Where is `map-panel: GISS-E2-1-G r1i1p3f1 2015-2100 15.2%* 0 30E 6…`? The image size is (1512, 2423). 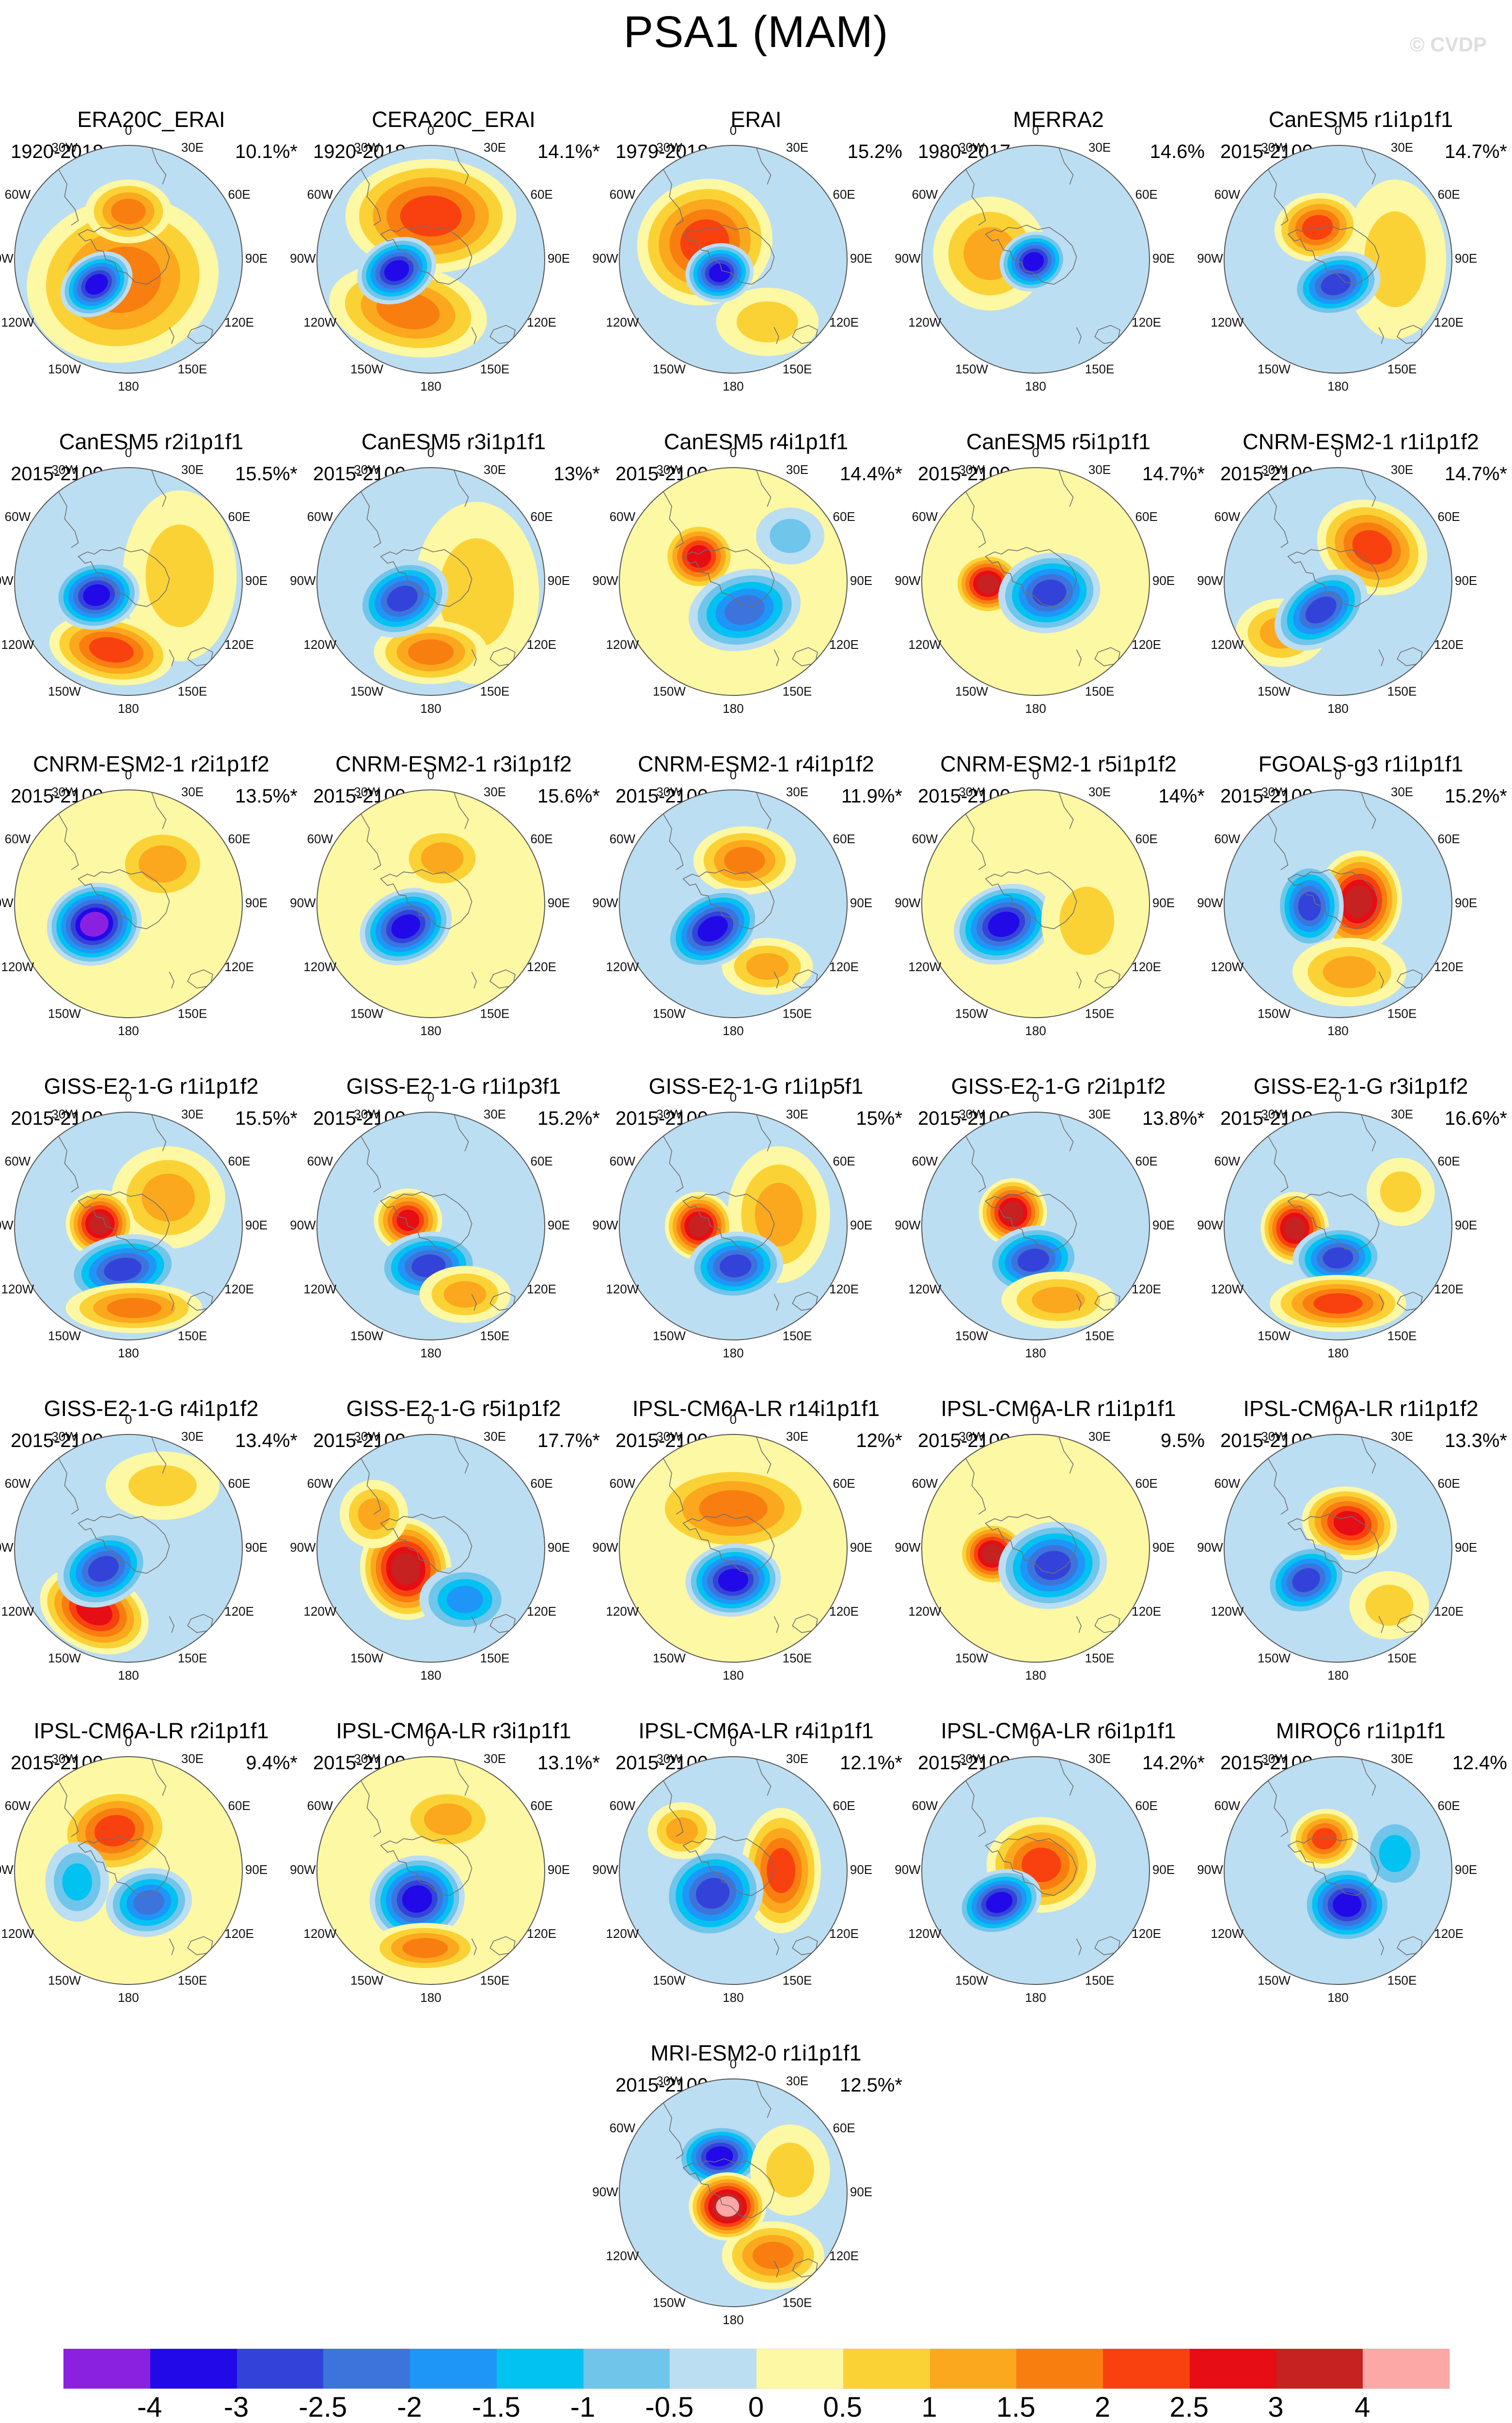 map-panel: GISS-E2-1-G r1i1p3f1 2015-2100 15.2%* 0 30E 6… is located at coordinates (448, 1226).